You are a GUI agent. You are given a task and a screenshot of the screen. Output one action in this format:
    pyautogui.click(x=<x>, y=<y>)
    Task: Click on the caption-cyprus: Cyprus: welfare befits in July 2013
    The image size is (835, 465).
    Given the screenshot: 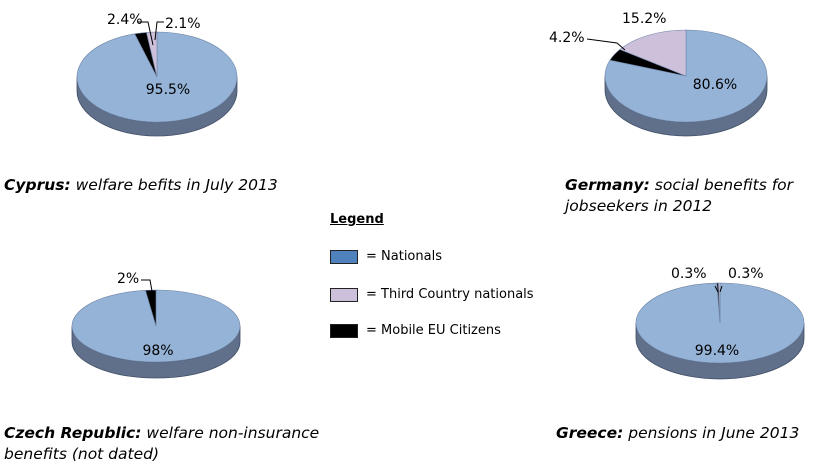 What is the action you would take?
    pyautogui.click(x=141, y=185)
    